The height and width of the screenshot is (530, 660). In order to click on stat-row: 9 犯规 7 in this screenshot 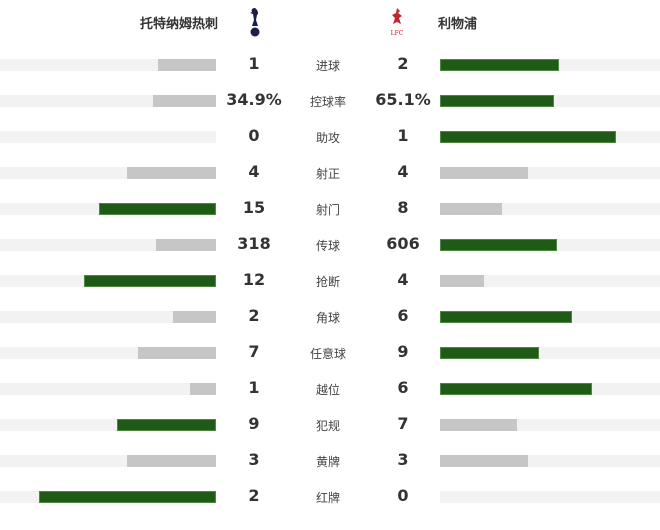, I will do `click(330, 425)`.